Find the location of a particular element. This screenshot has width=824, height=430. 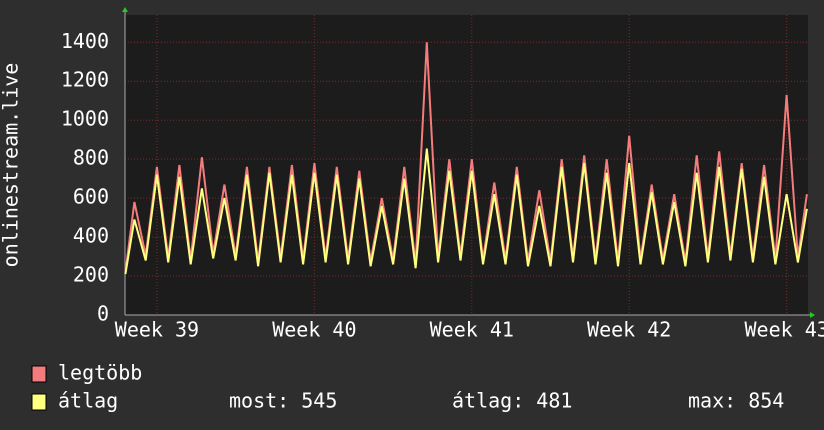

y-tick-label: 0 is located at coordinates (103, 314).